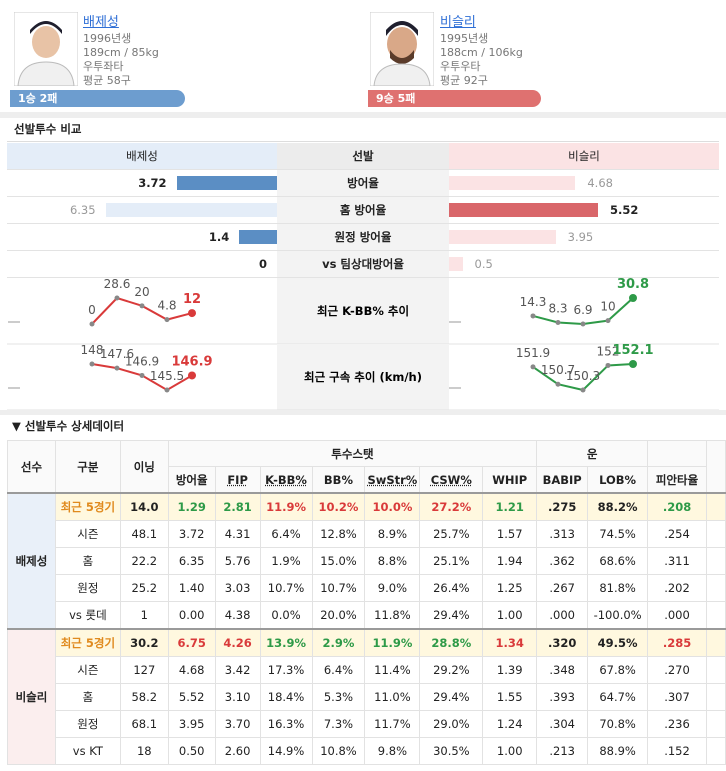  Describe the element at coordinates (191, 697) in the screenshot. I see `stat-cell: 5.52` at that location.